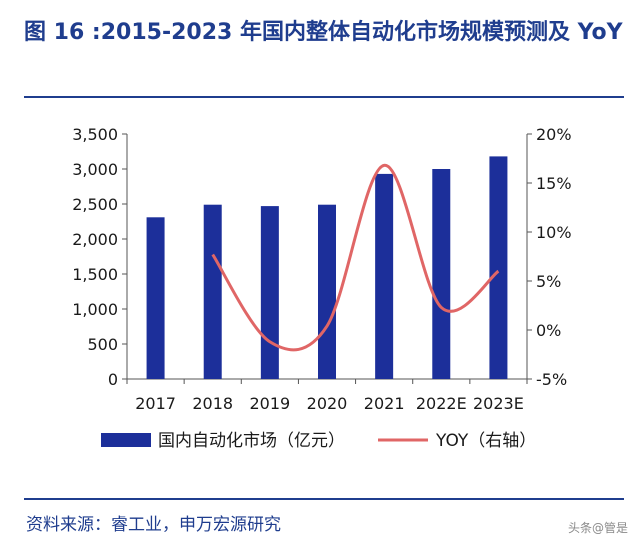  I want to click on left-tick-label: 500, so click(102, 344).